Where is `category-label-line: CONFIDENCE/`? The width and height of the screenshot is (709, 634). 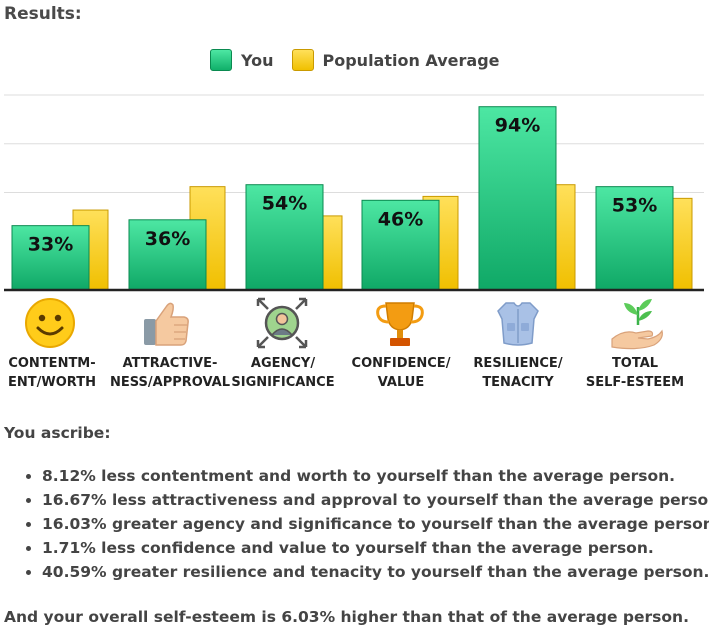 category-label-line: CONFIDENCE/ is located at coordinates (401, 363).